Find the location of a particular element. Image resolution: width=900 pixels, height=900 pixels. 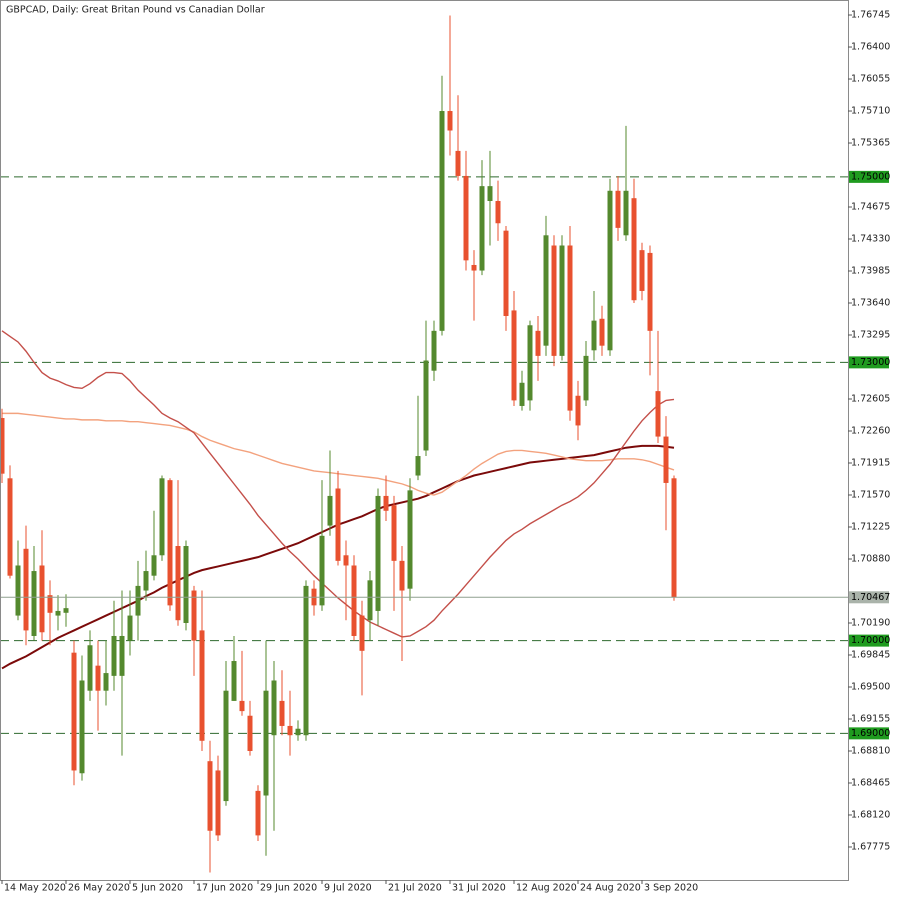

y-tick-label: 1.69845 is located at coordinates (870, 654).